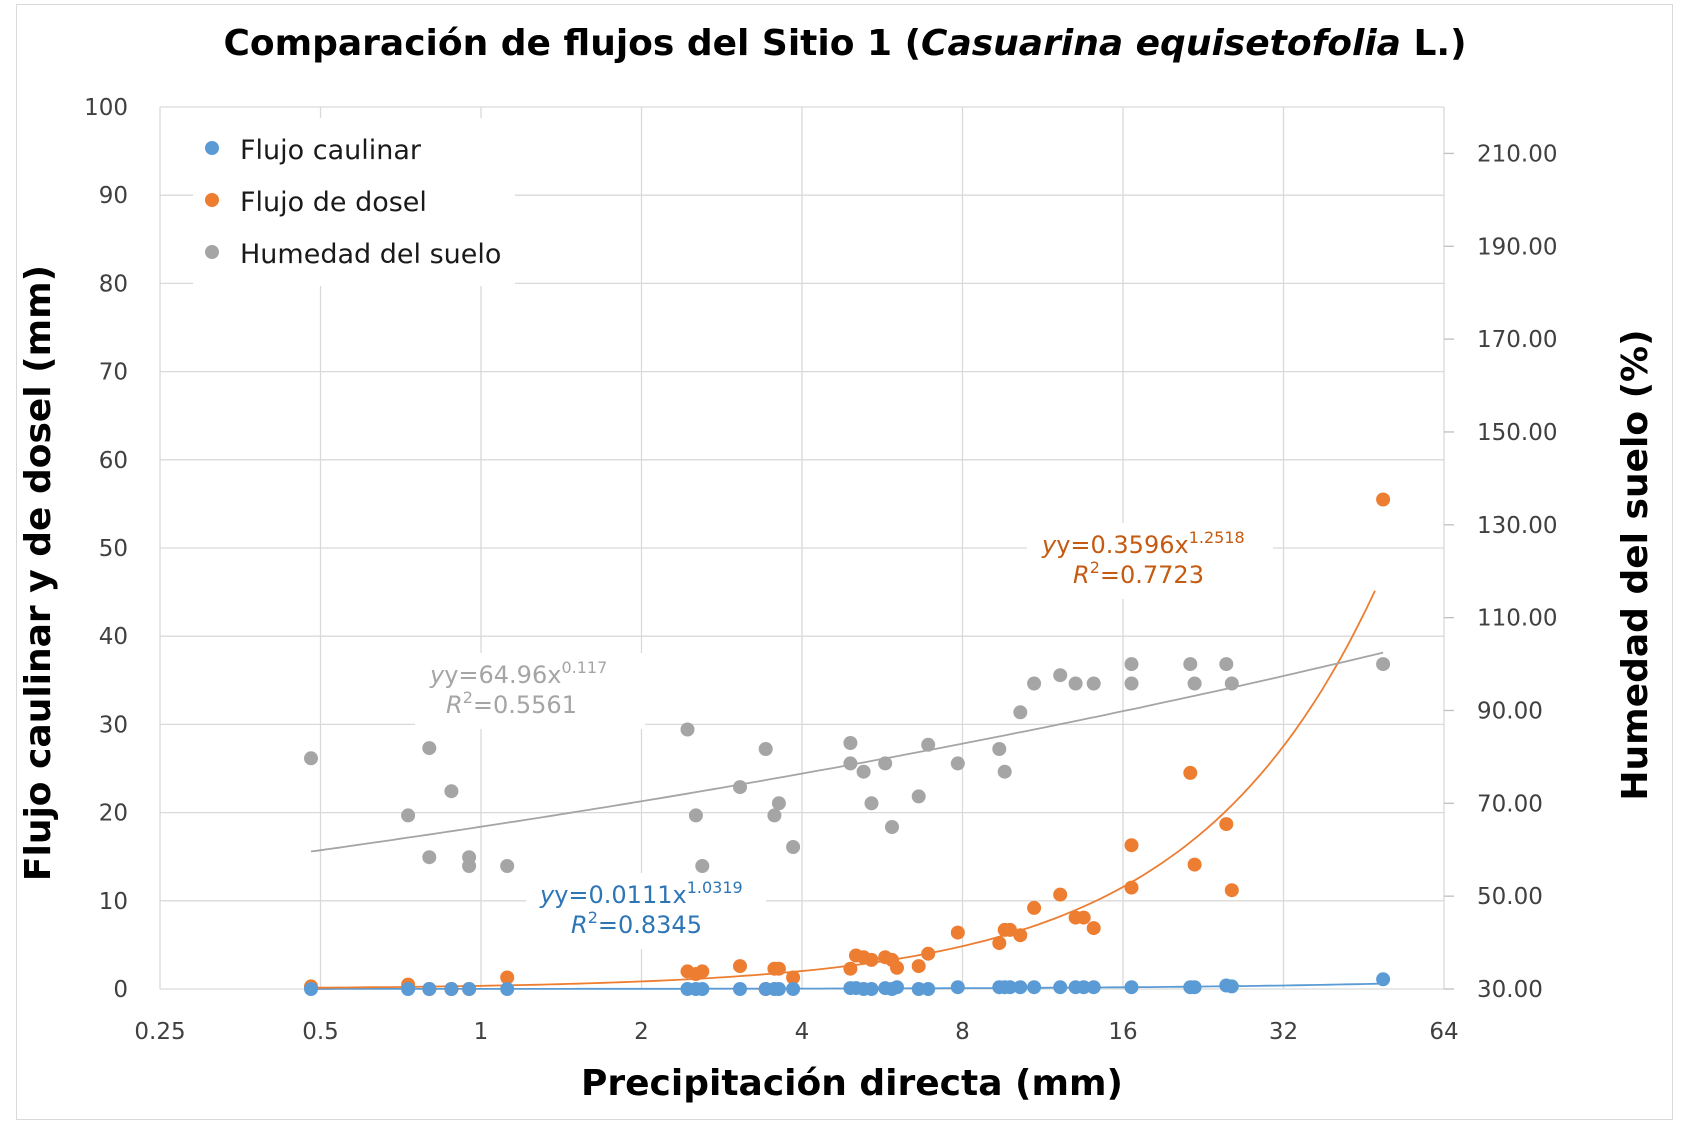  I want to click on y-right-tick-label: 70.00, so click(1510, 804).